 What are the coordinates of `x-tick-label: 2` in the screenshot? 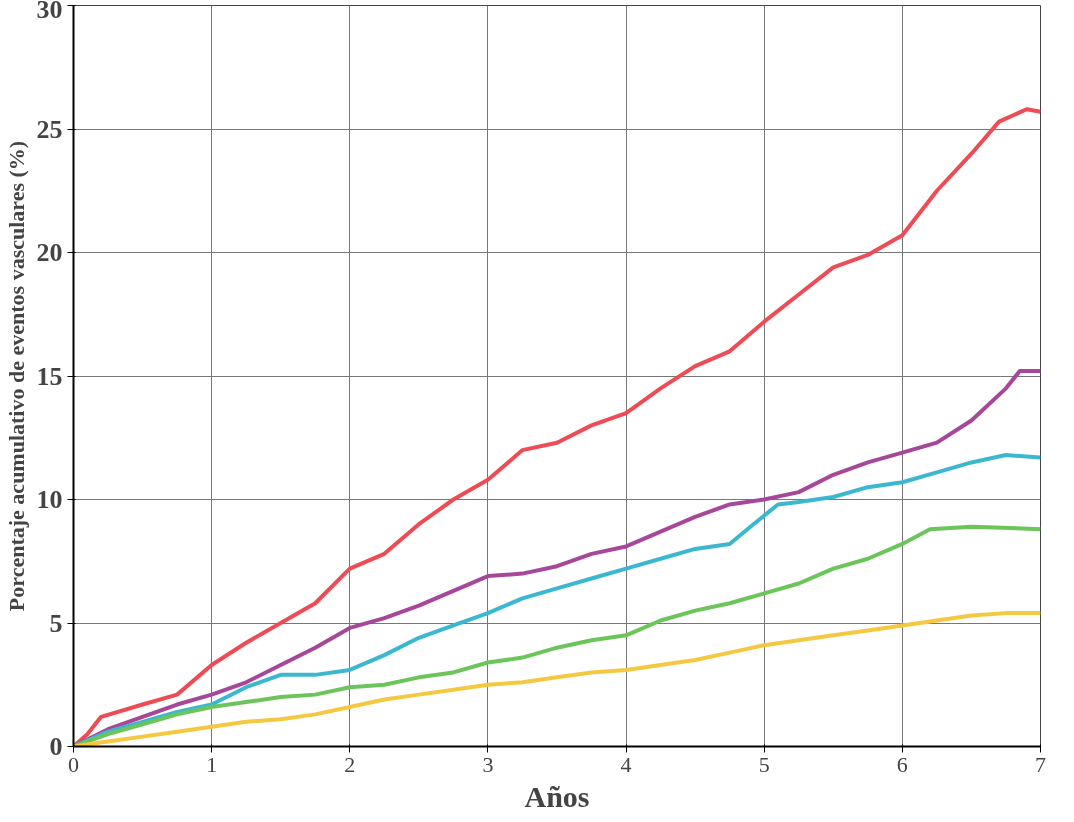 It's located at (350, 764).